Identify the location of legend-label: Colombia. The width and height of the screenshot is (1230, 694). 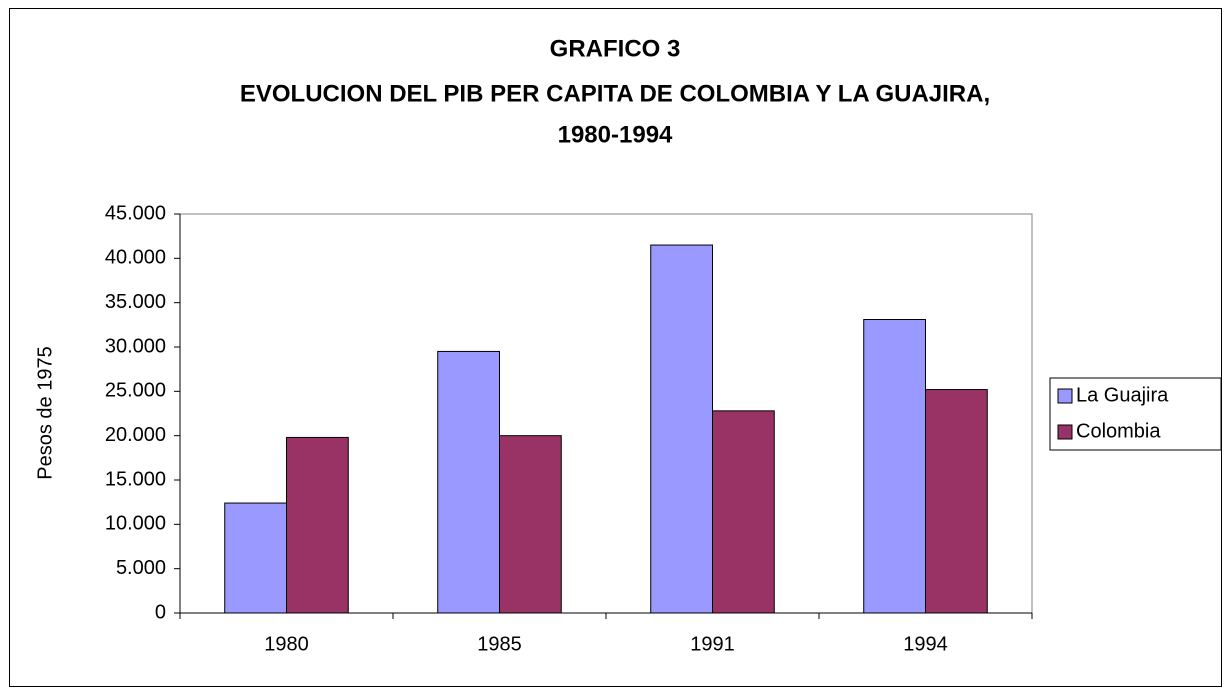
(1118, 431).